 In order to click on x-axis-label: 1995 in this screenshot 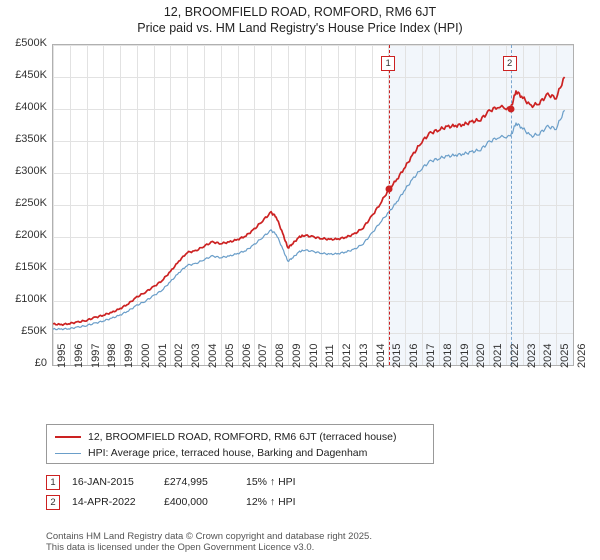, I will do `click(62, 355)`.